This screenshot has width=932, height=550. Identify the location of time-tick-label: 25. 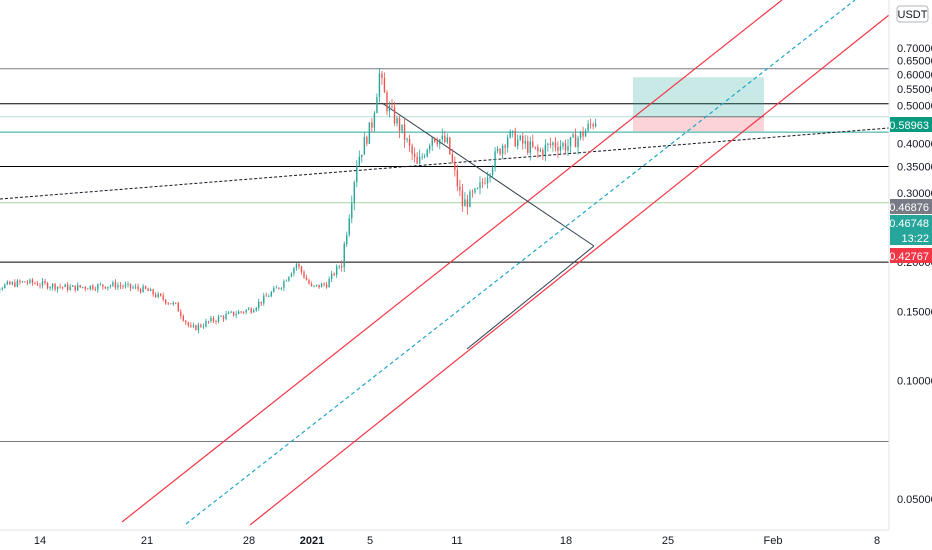
(668, 541).